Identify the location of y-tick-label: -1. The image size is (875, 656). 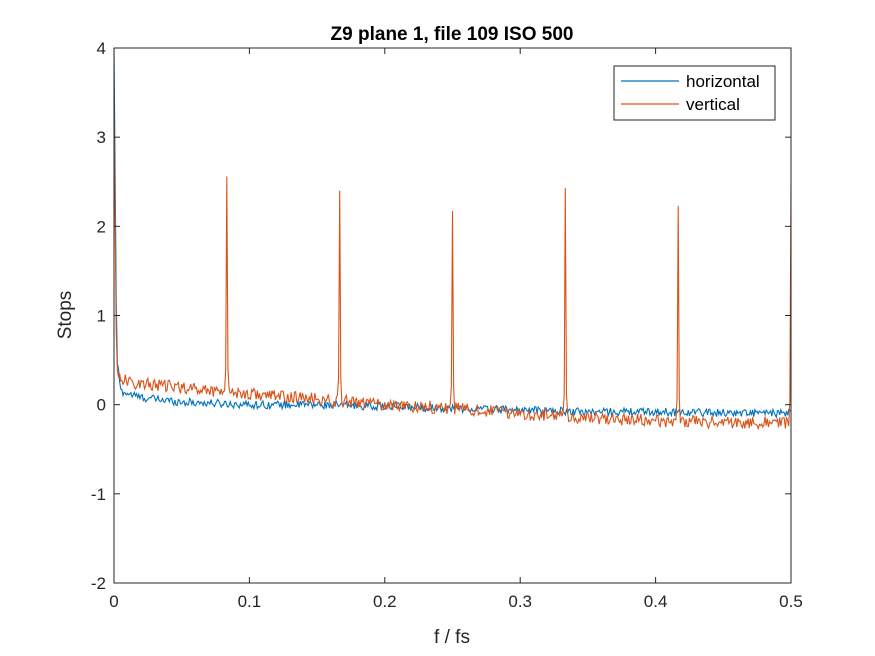
(98, 494).